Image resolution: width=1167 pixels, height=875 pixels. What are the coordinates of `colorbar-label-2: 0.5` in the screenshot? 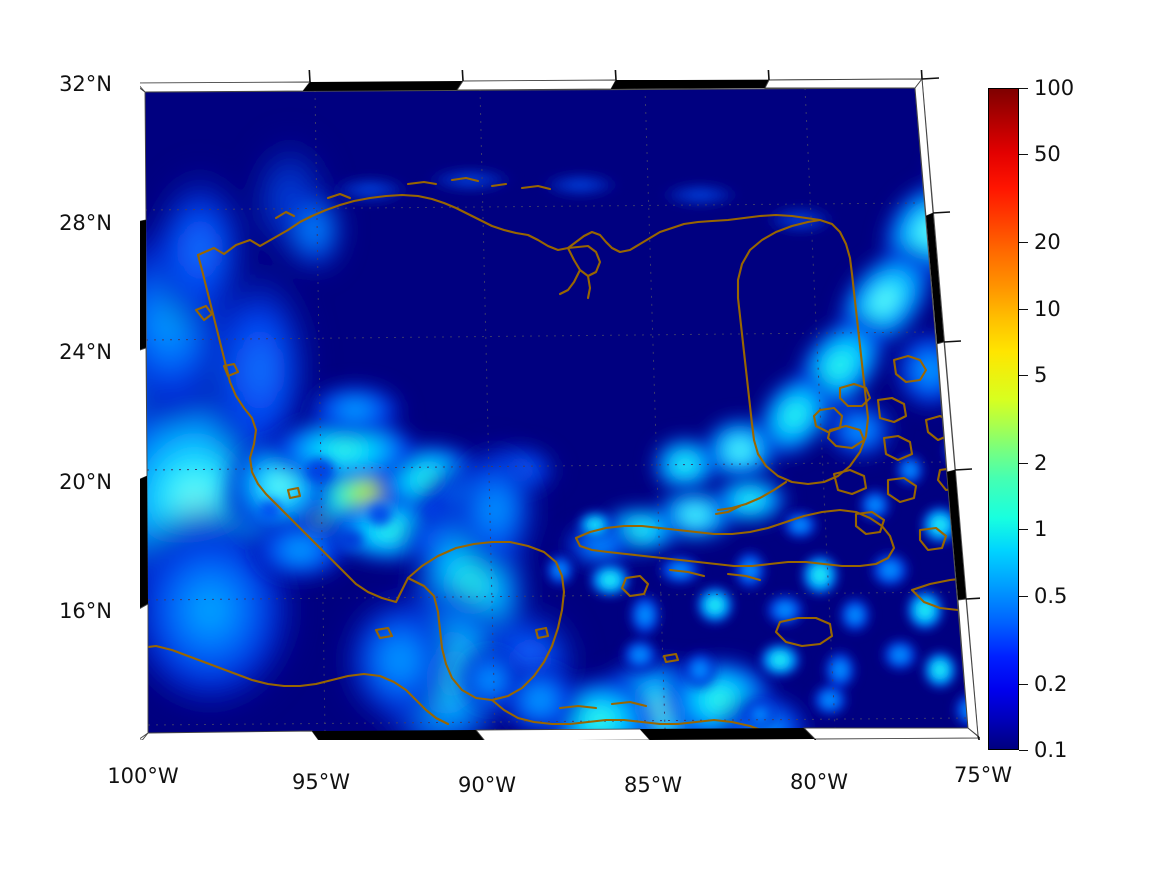 It's located at (1051, 595).